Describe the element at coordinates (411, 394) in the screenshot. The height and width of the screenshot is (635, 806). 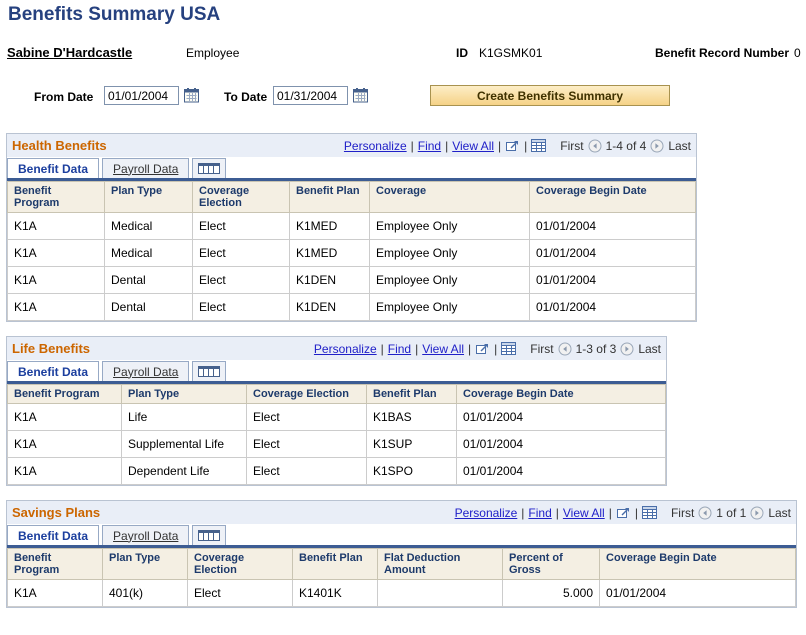
I see `column-header: Benefit Plan` at that location.